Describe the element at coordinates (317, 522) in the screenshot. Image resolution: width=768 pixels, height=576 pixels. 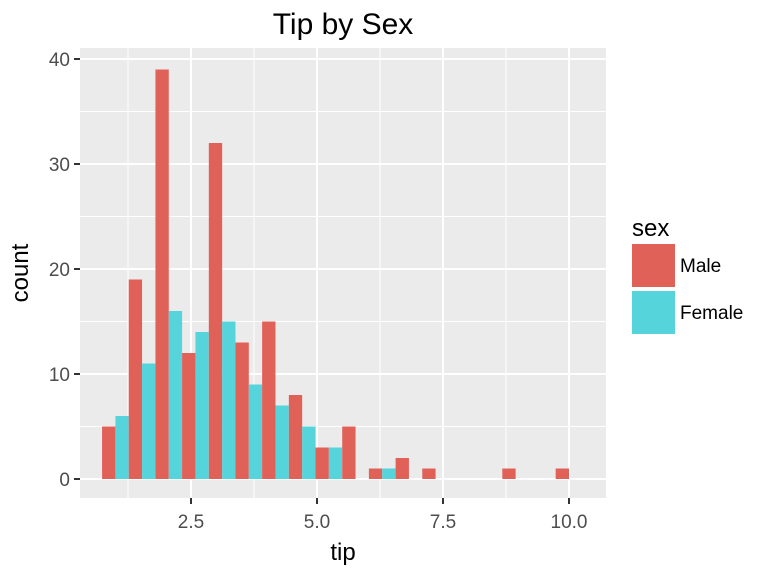
I see `x-tick-label: 5.0` at that location.